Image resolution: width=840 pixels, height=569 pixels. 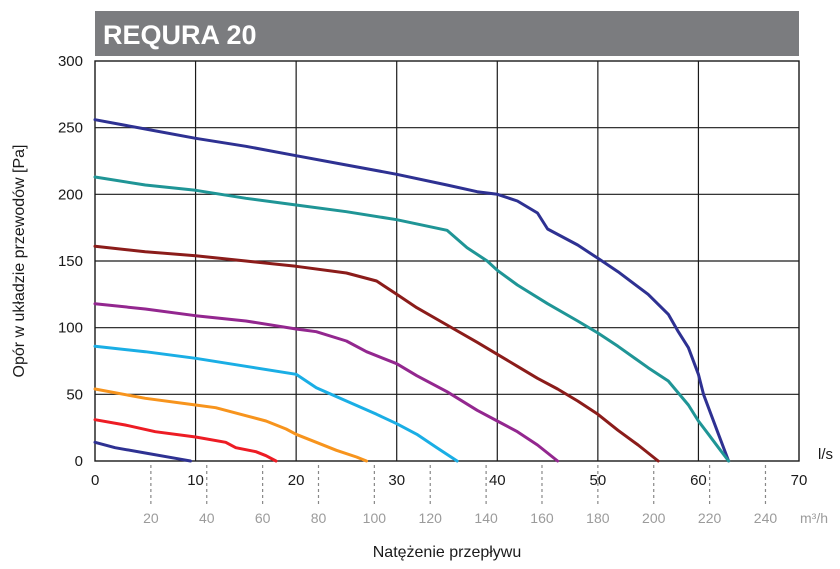 What do you see at coordinates (79, 461) in the screenshot?
I see `y-tick-label: 0` at bounding box center [79, 461].